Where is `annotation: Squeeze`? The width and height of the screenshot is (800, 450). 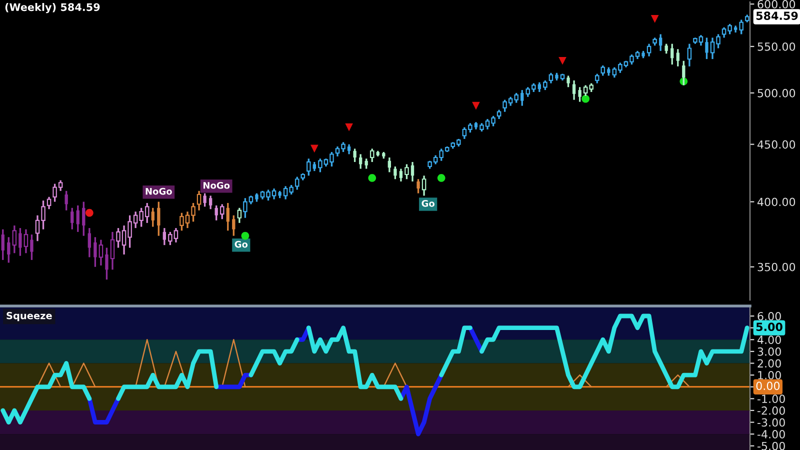 annotation: Squeeze is located at coordinates (29, 317).